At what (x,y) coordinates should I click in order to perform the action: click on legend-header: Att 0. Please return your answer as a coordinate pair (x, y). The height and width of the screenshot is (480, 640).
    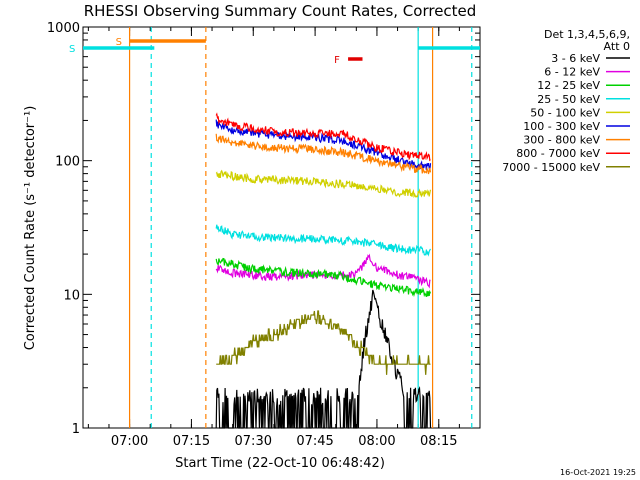
    Looking at the image, I should click on (617, 46).